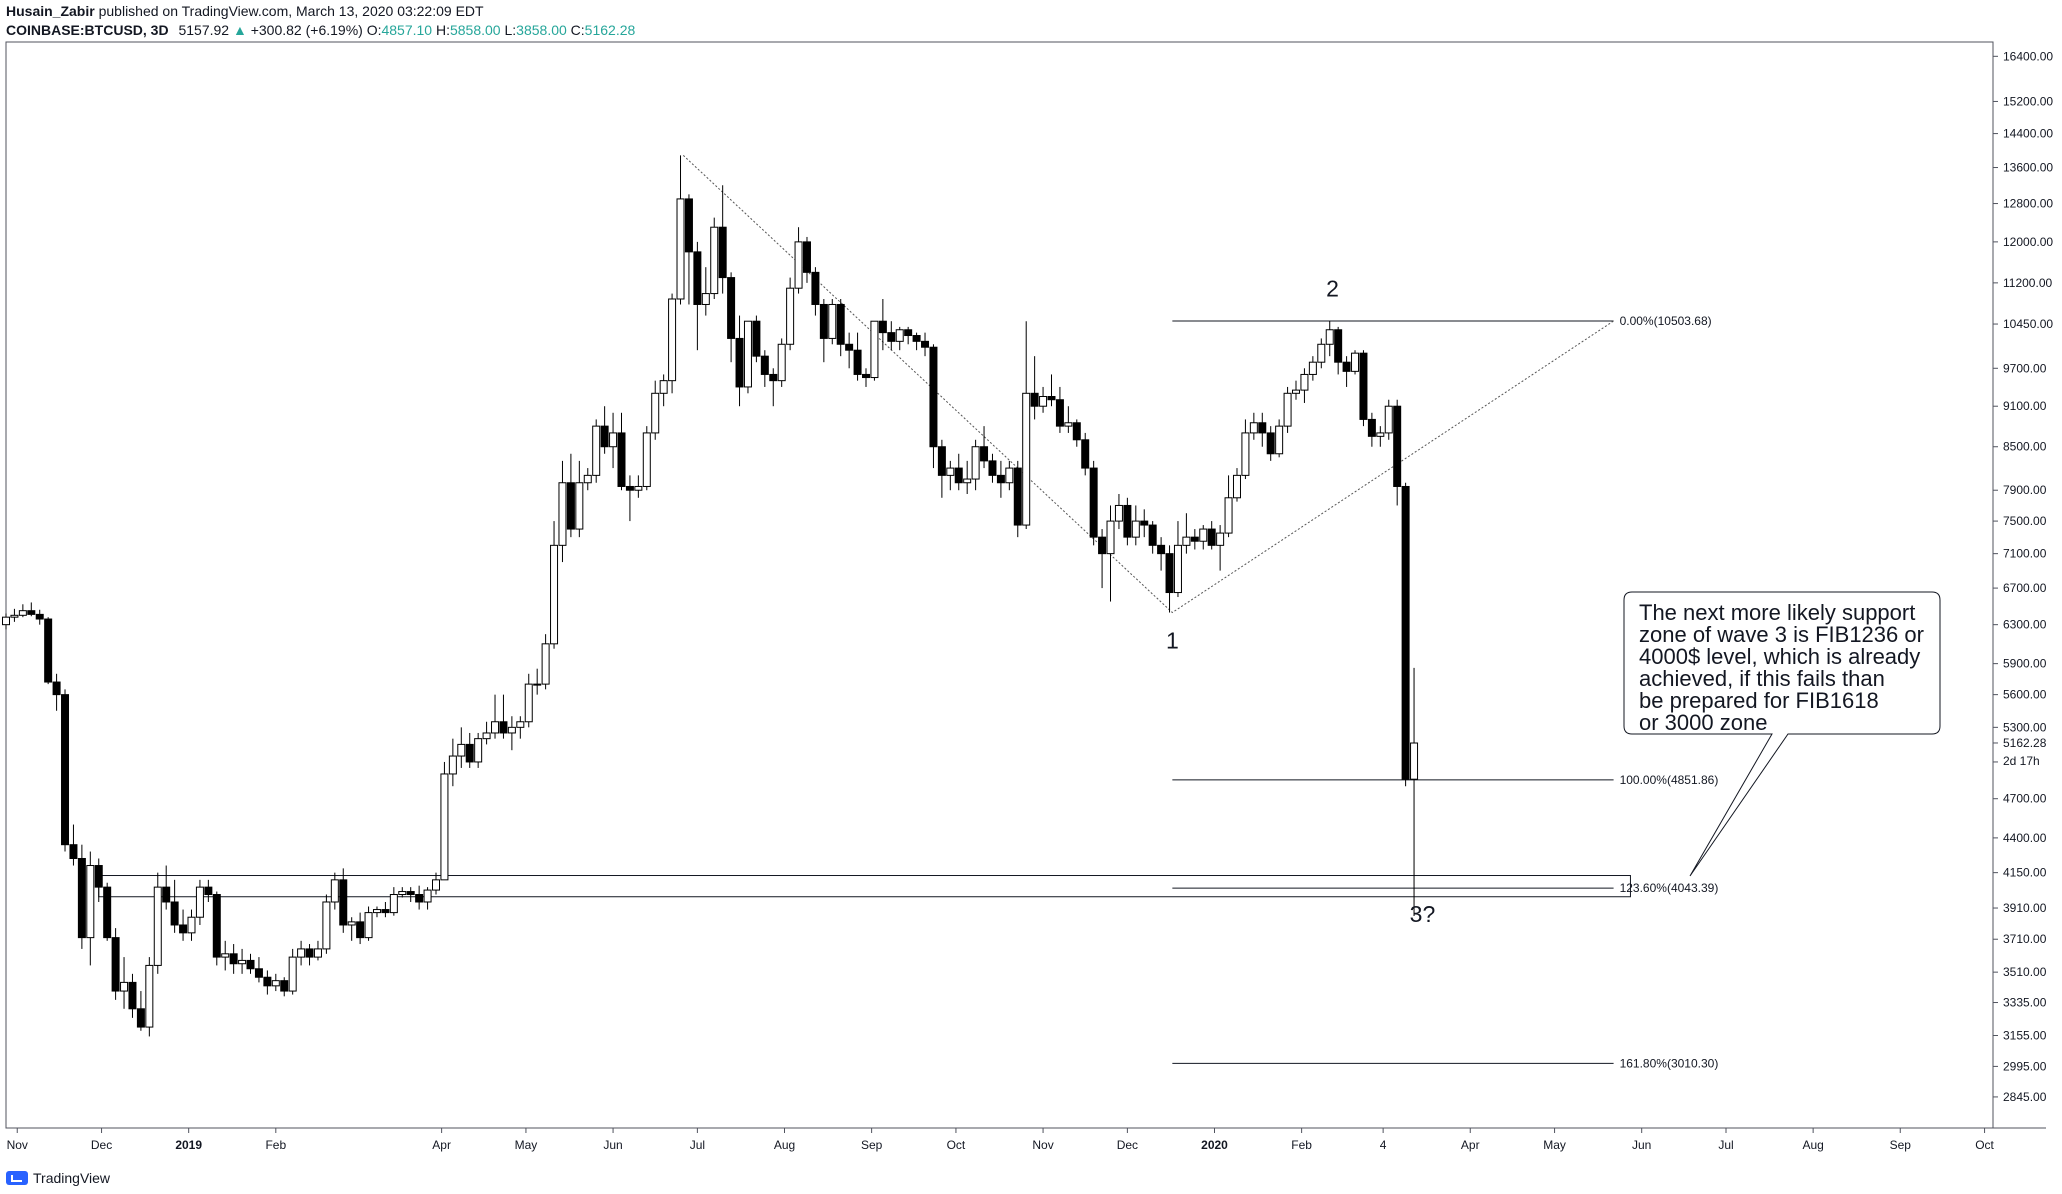 This screenshot has width=2062, height=1194. What do you see at coordinates (2025, 588) in the screenshot?
I see `price-tick-label: 6700.00` at bounding box center [2025, 588].